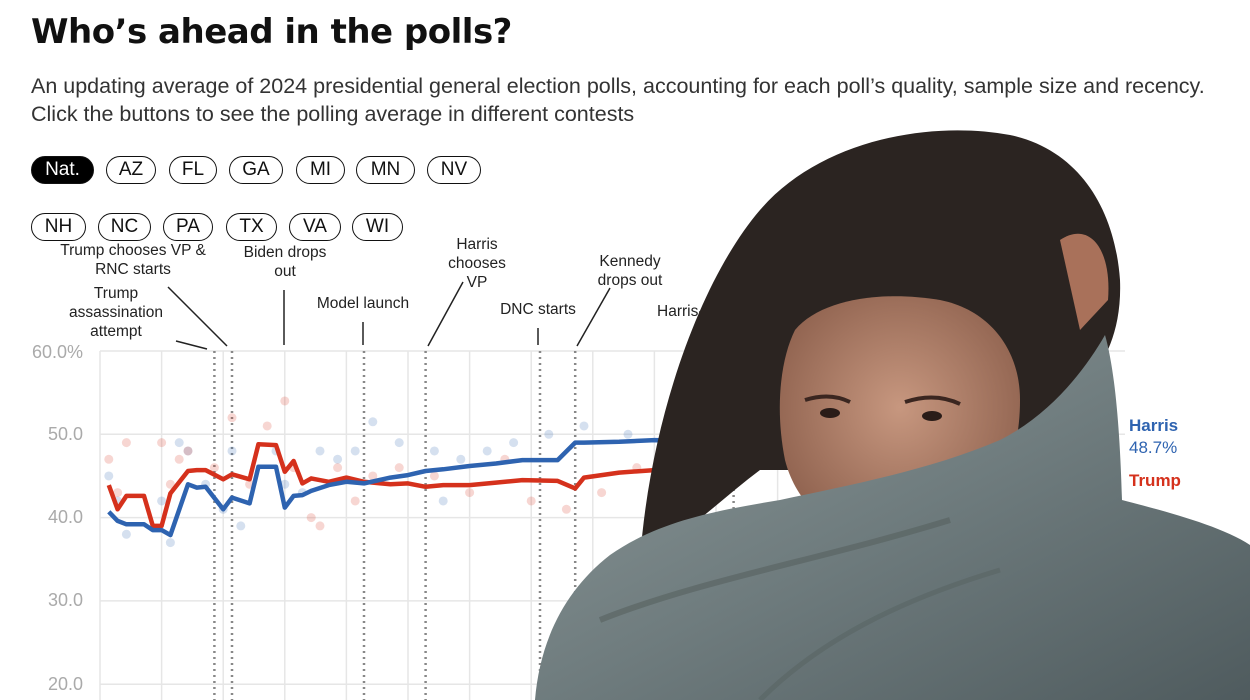  What do you see at coordinates (630, 271) in the screenshot?
I see `annotation-kennedy: Kennedy drops out` at bounding box center [630, 271].